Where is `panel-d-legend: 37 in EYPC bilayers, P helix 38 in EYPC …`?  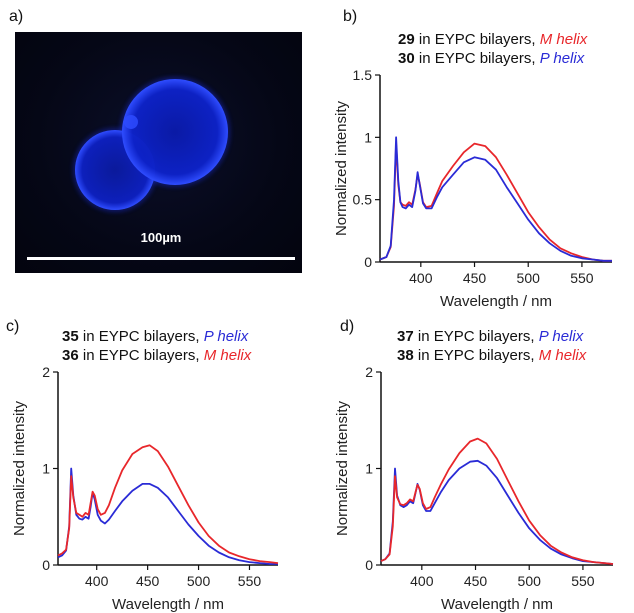 panel-d-legend: 37 in EYPC bilayers, P helix 38 in EYPC … is located at coordinates (491, 346).